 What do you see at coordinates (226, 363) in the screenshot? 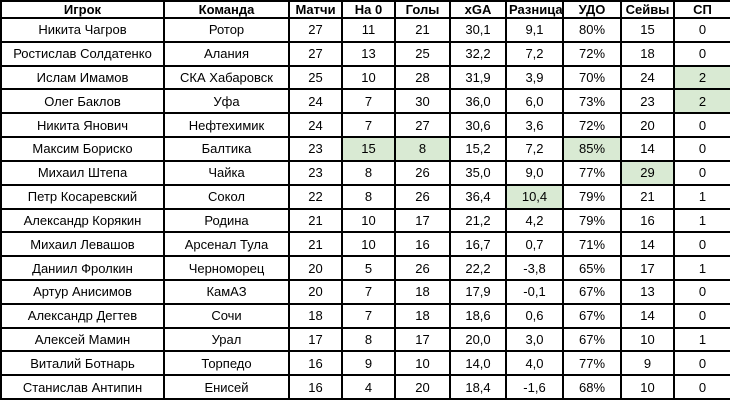
I see `cell-team: Торпедо` at bounding box center [226, 363].